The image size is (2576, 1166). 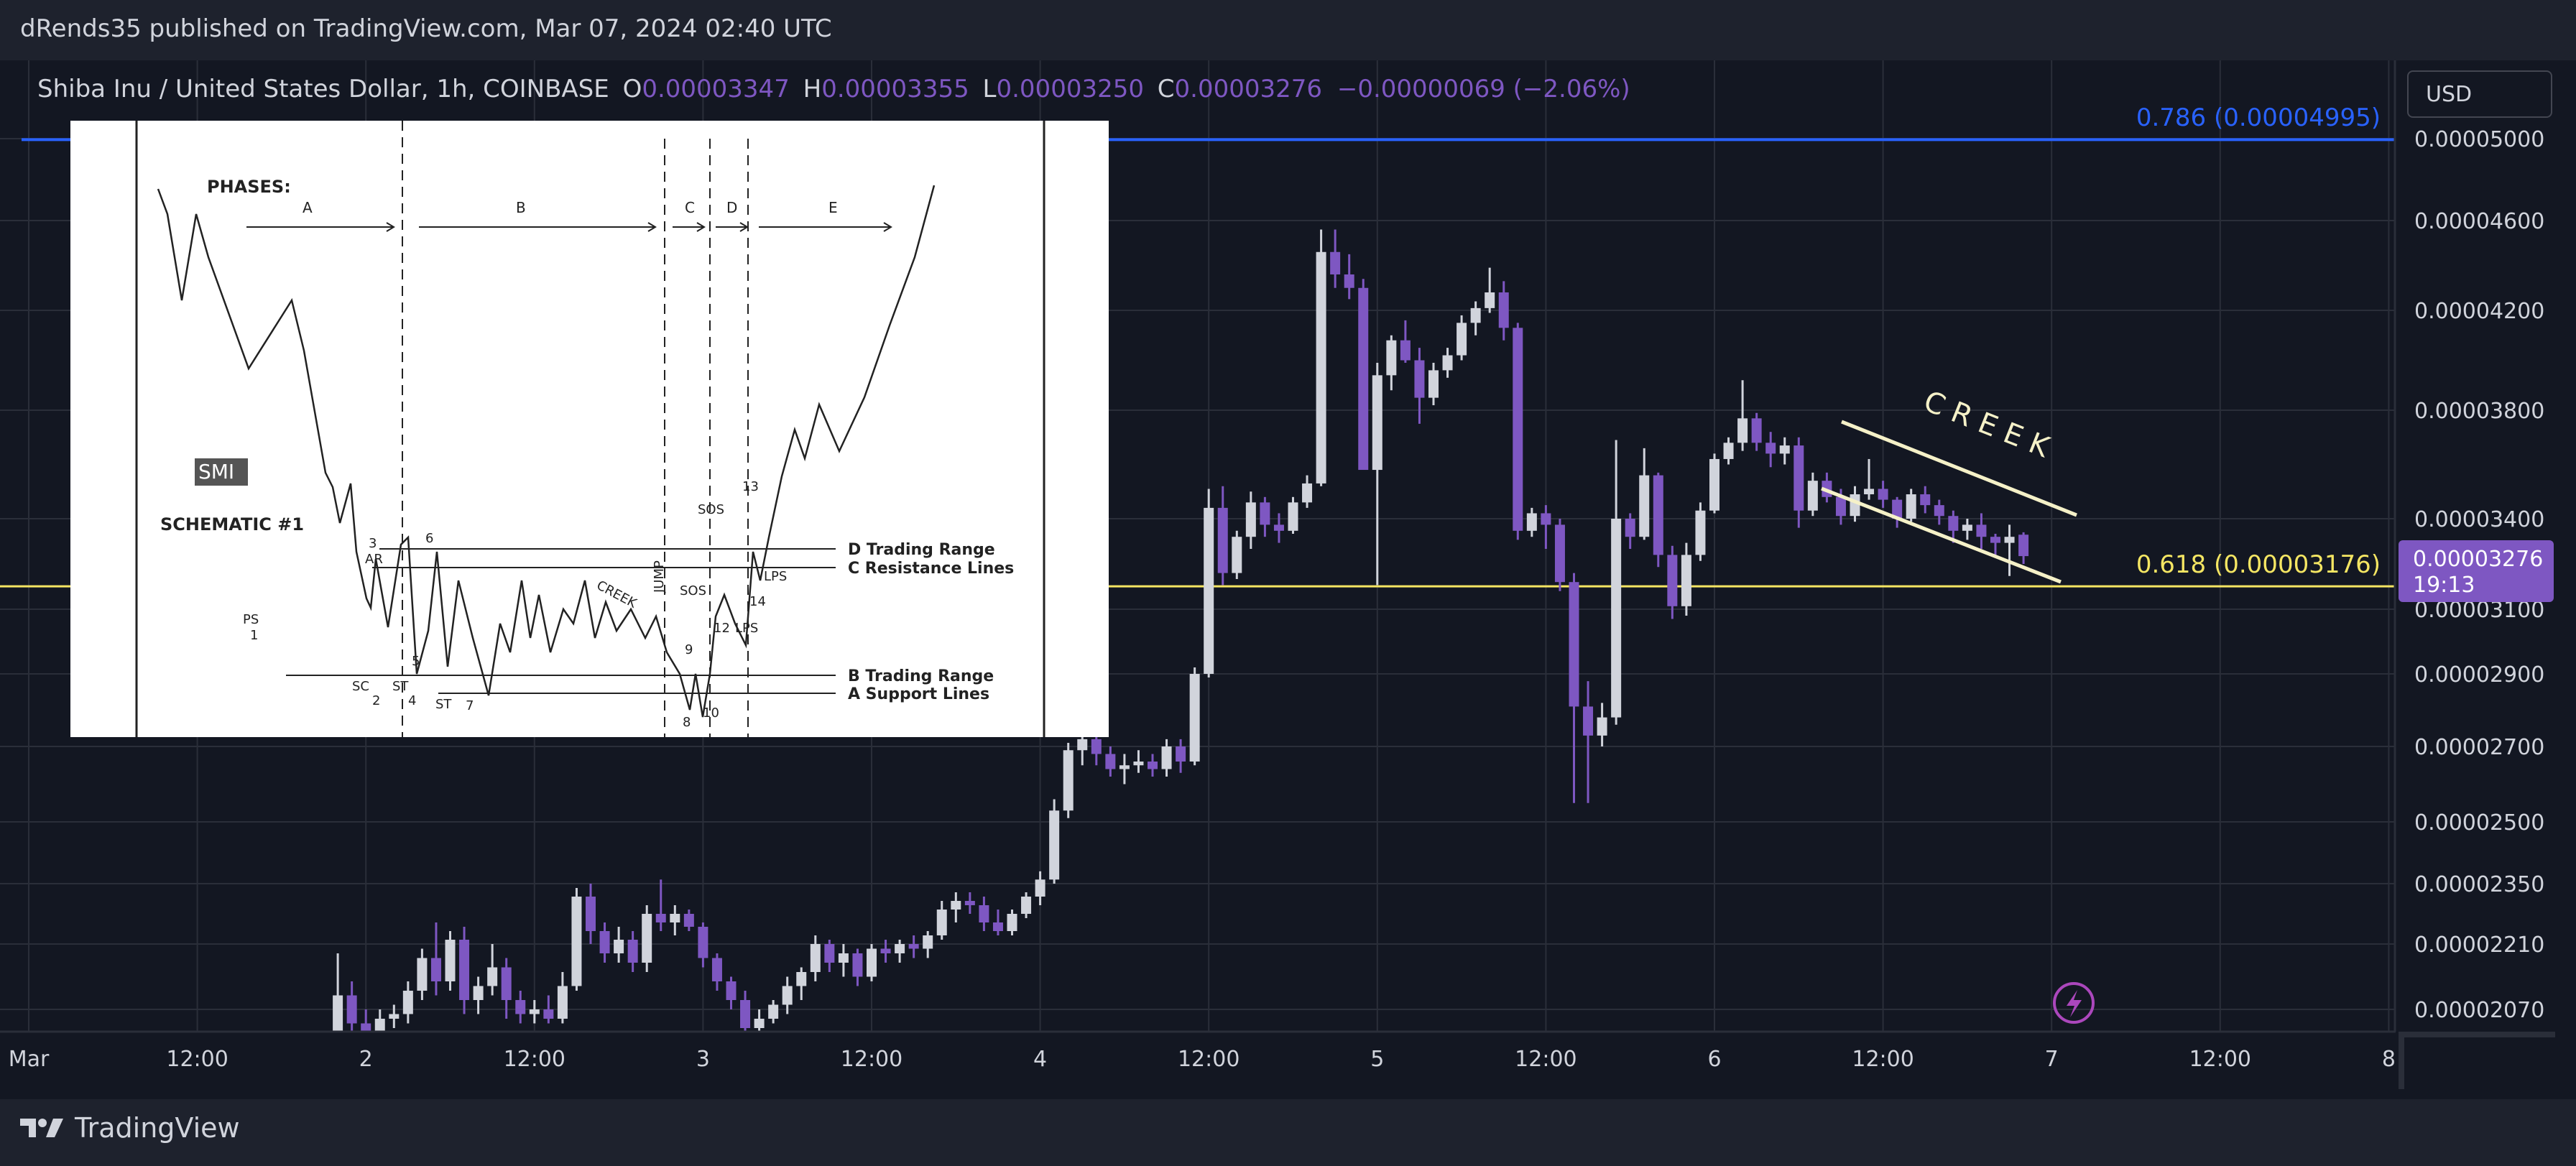 What do you see at coordinates (1484, 89) in the screenshot?
I see `legend-change: −0.00000069 (−2.06%)` at bounding box center [1484, 89].